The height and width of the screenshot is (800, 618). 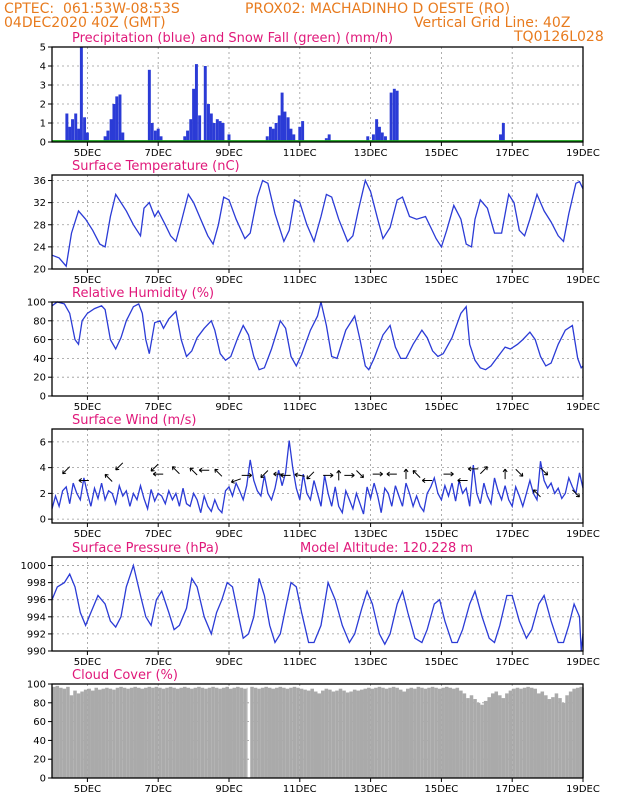 What do you see at coordinates (43, 86) in the screenshot?
I see `precip-ytick-label: 3` at bounding box center [43, 86].